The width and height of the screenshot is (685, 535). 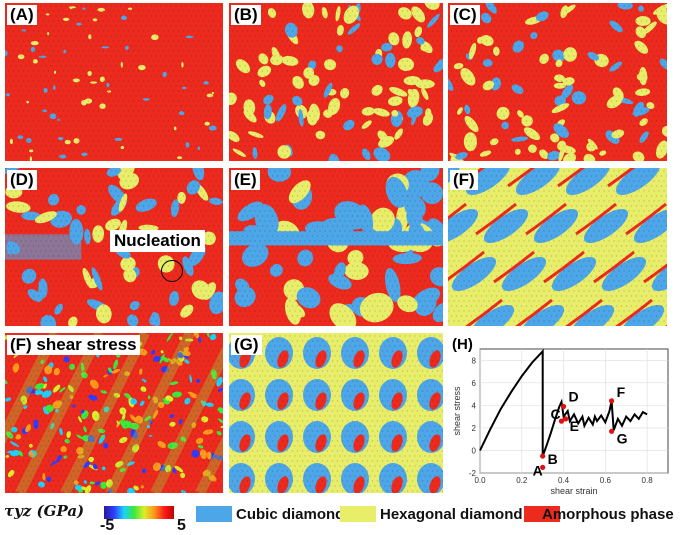 What do you see at coordinates (22, 15) in the screenshot?
I see `panel-a-label: (A)` at bounding box center [22, 15].